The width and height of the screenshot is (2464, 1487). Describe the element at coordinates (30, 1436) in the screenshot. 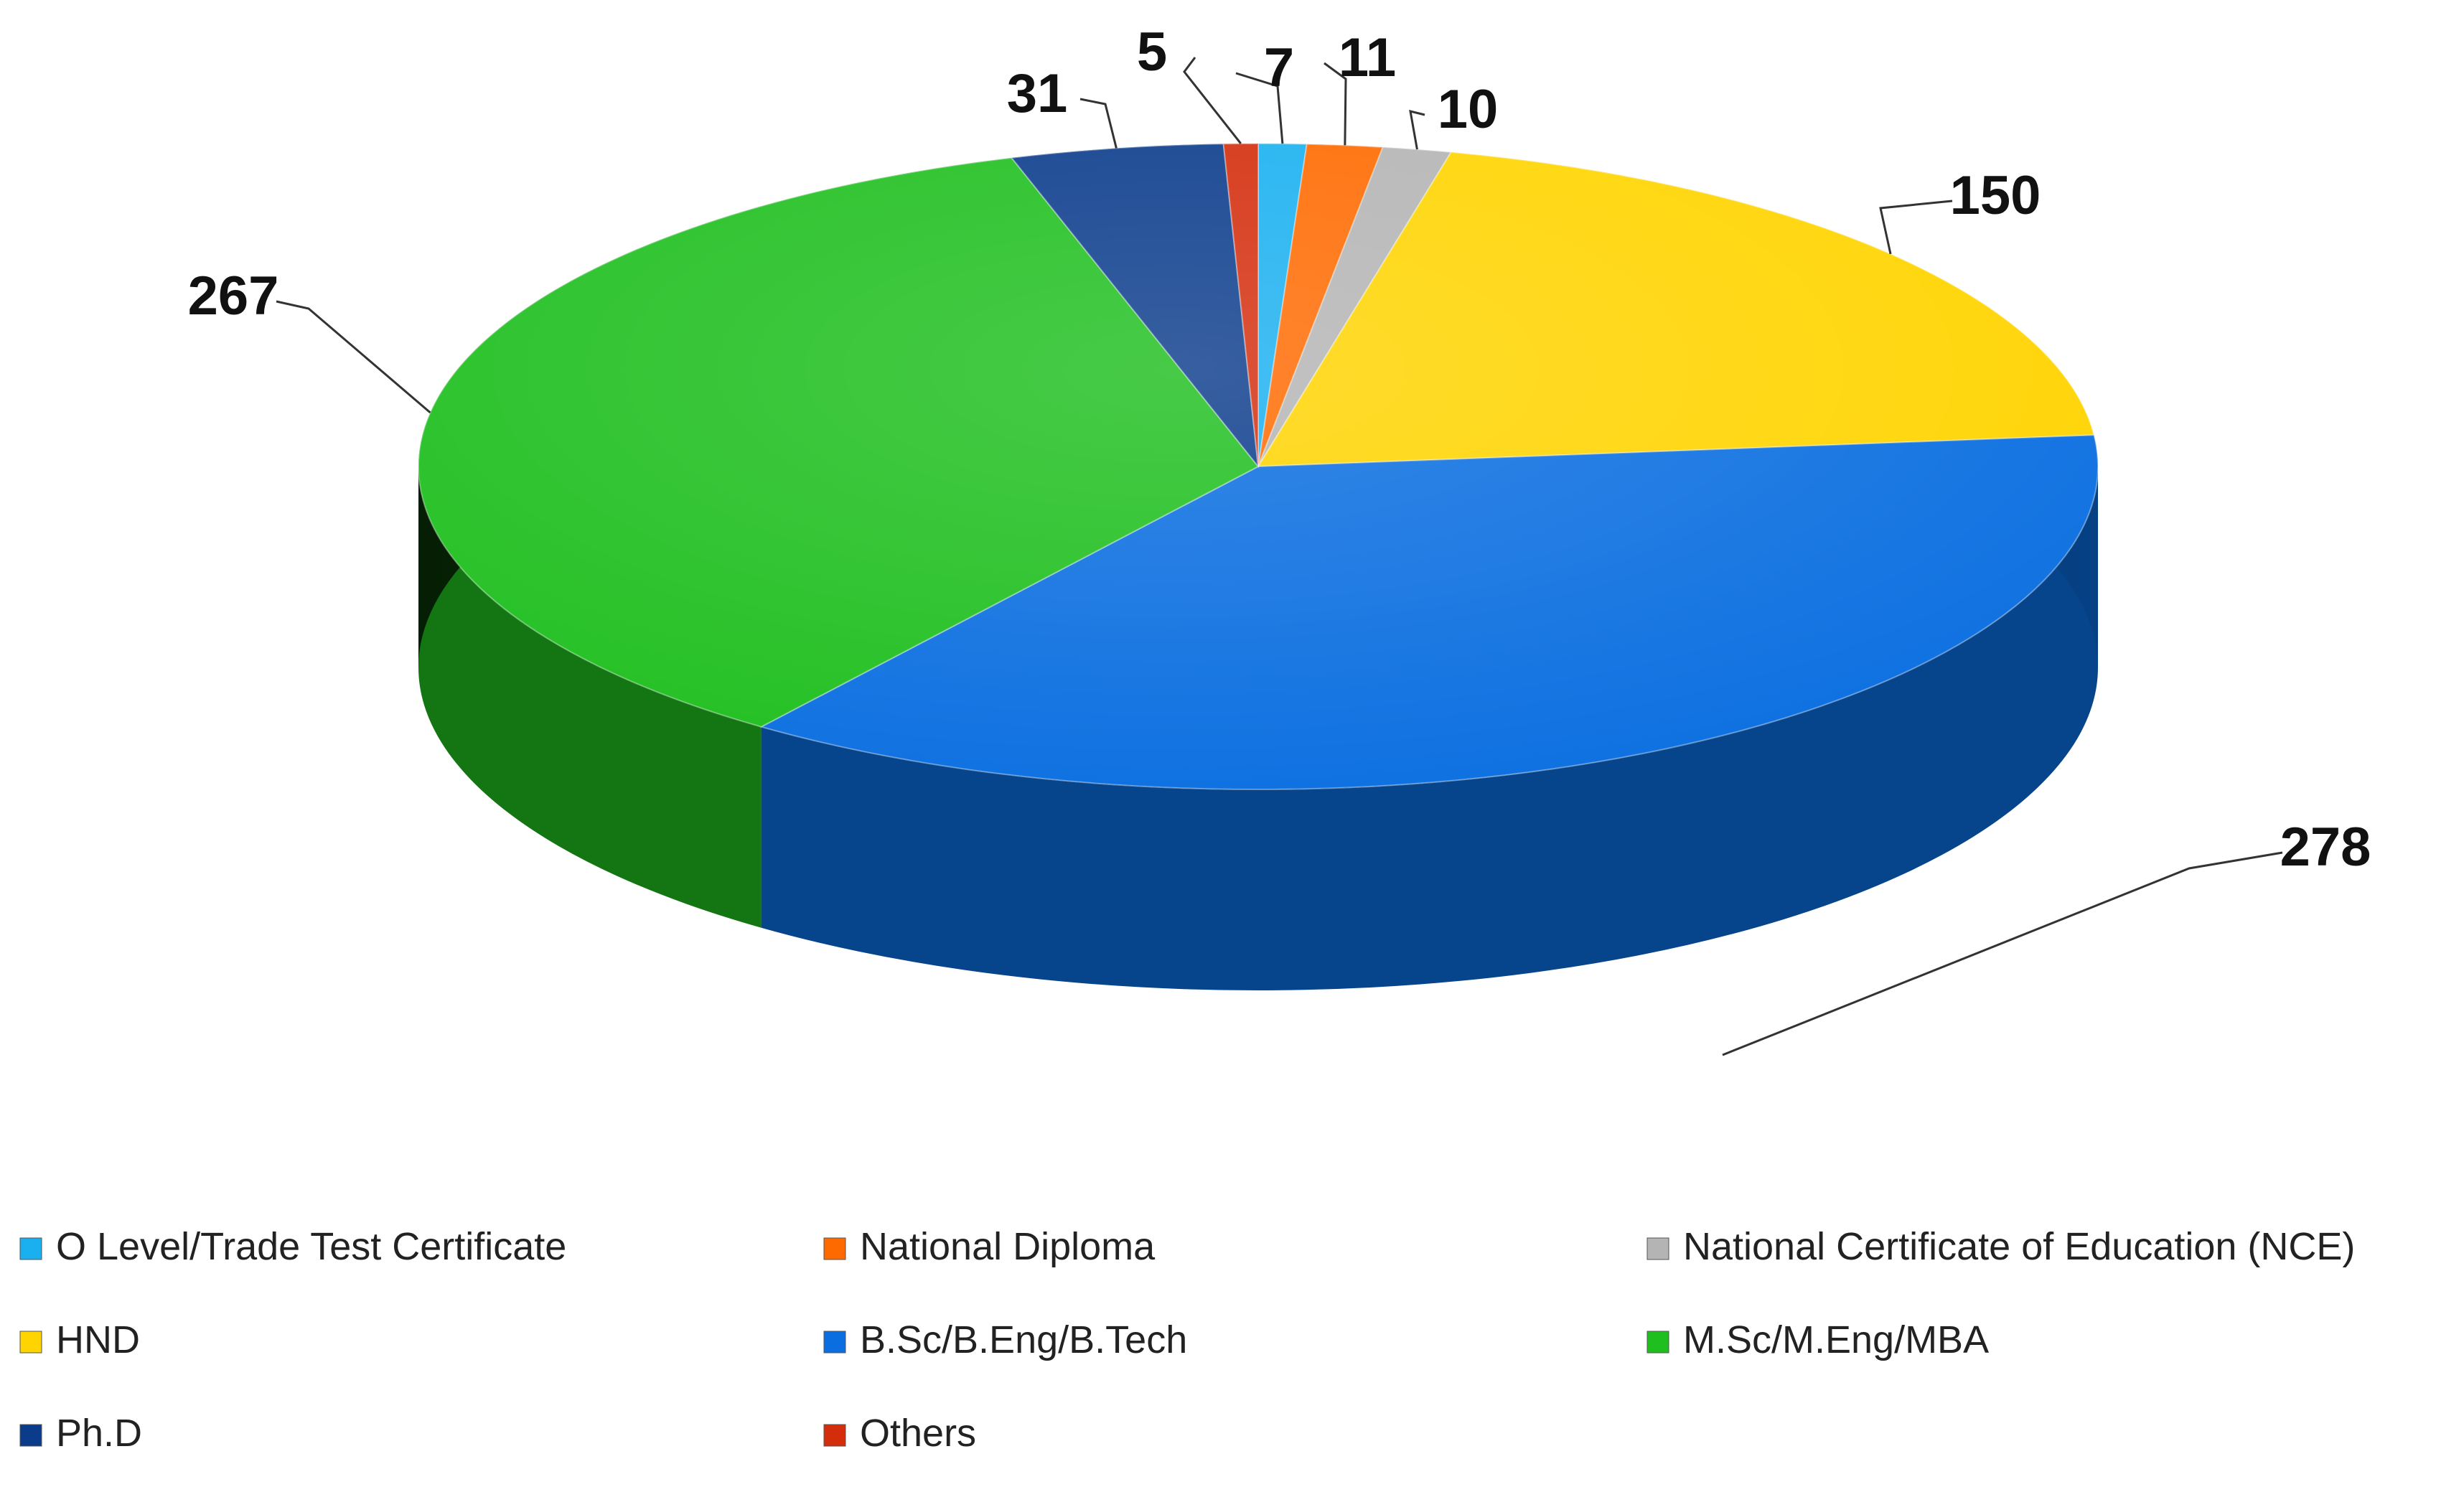

I see `legend-swatch-ph-d` at that location.